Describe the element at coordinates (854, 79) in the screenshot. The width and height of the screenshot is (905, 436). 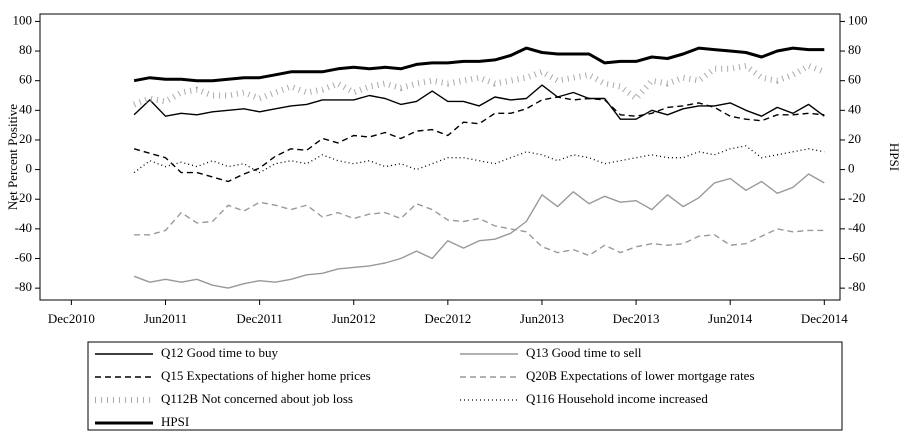
I see `y2-tick-label: 60` at that location.